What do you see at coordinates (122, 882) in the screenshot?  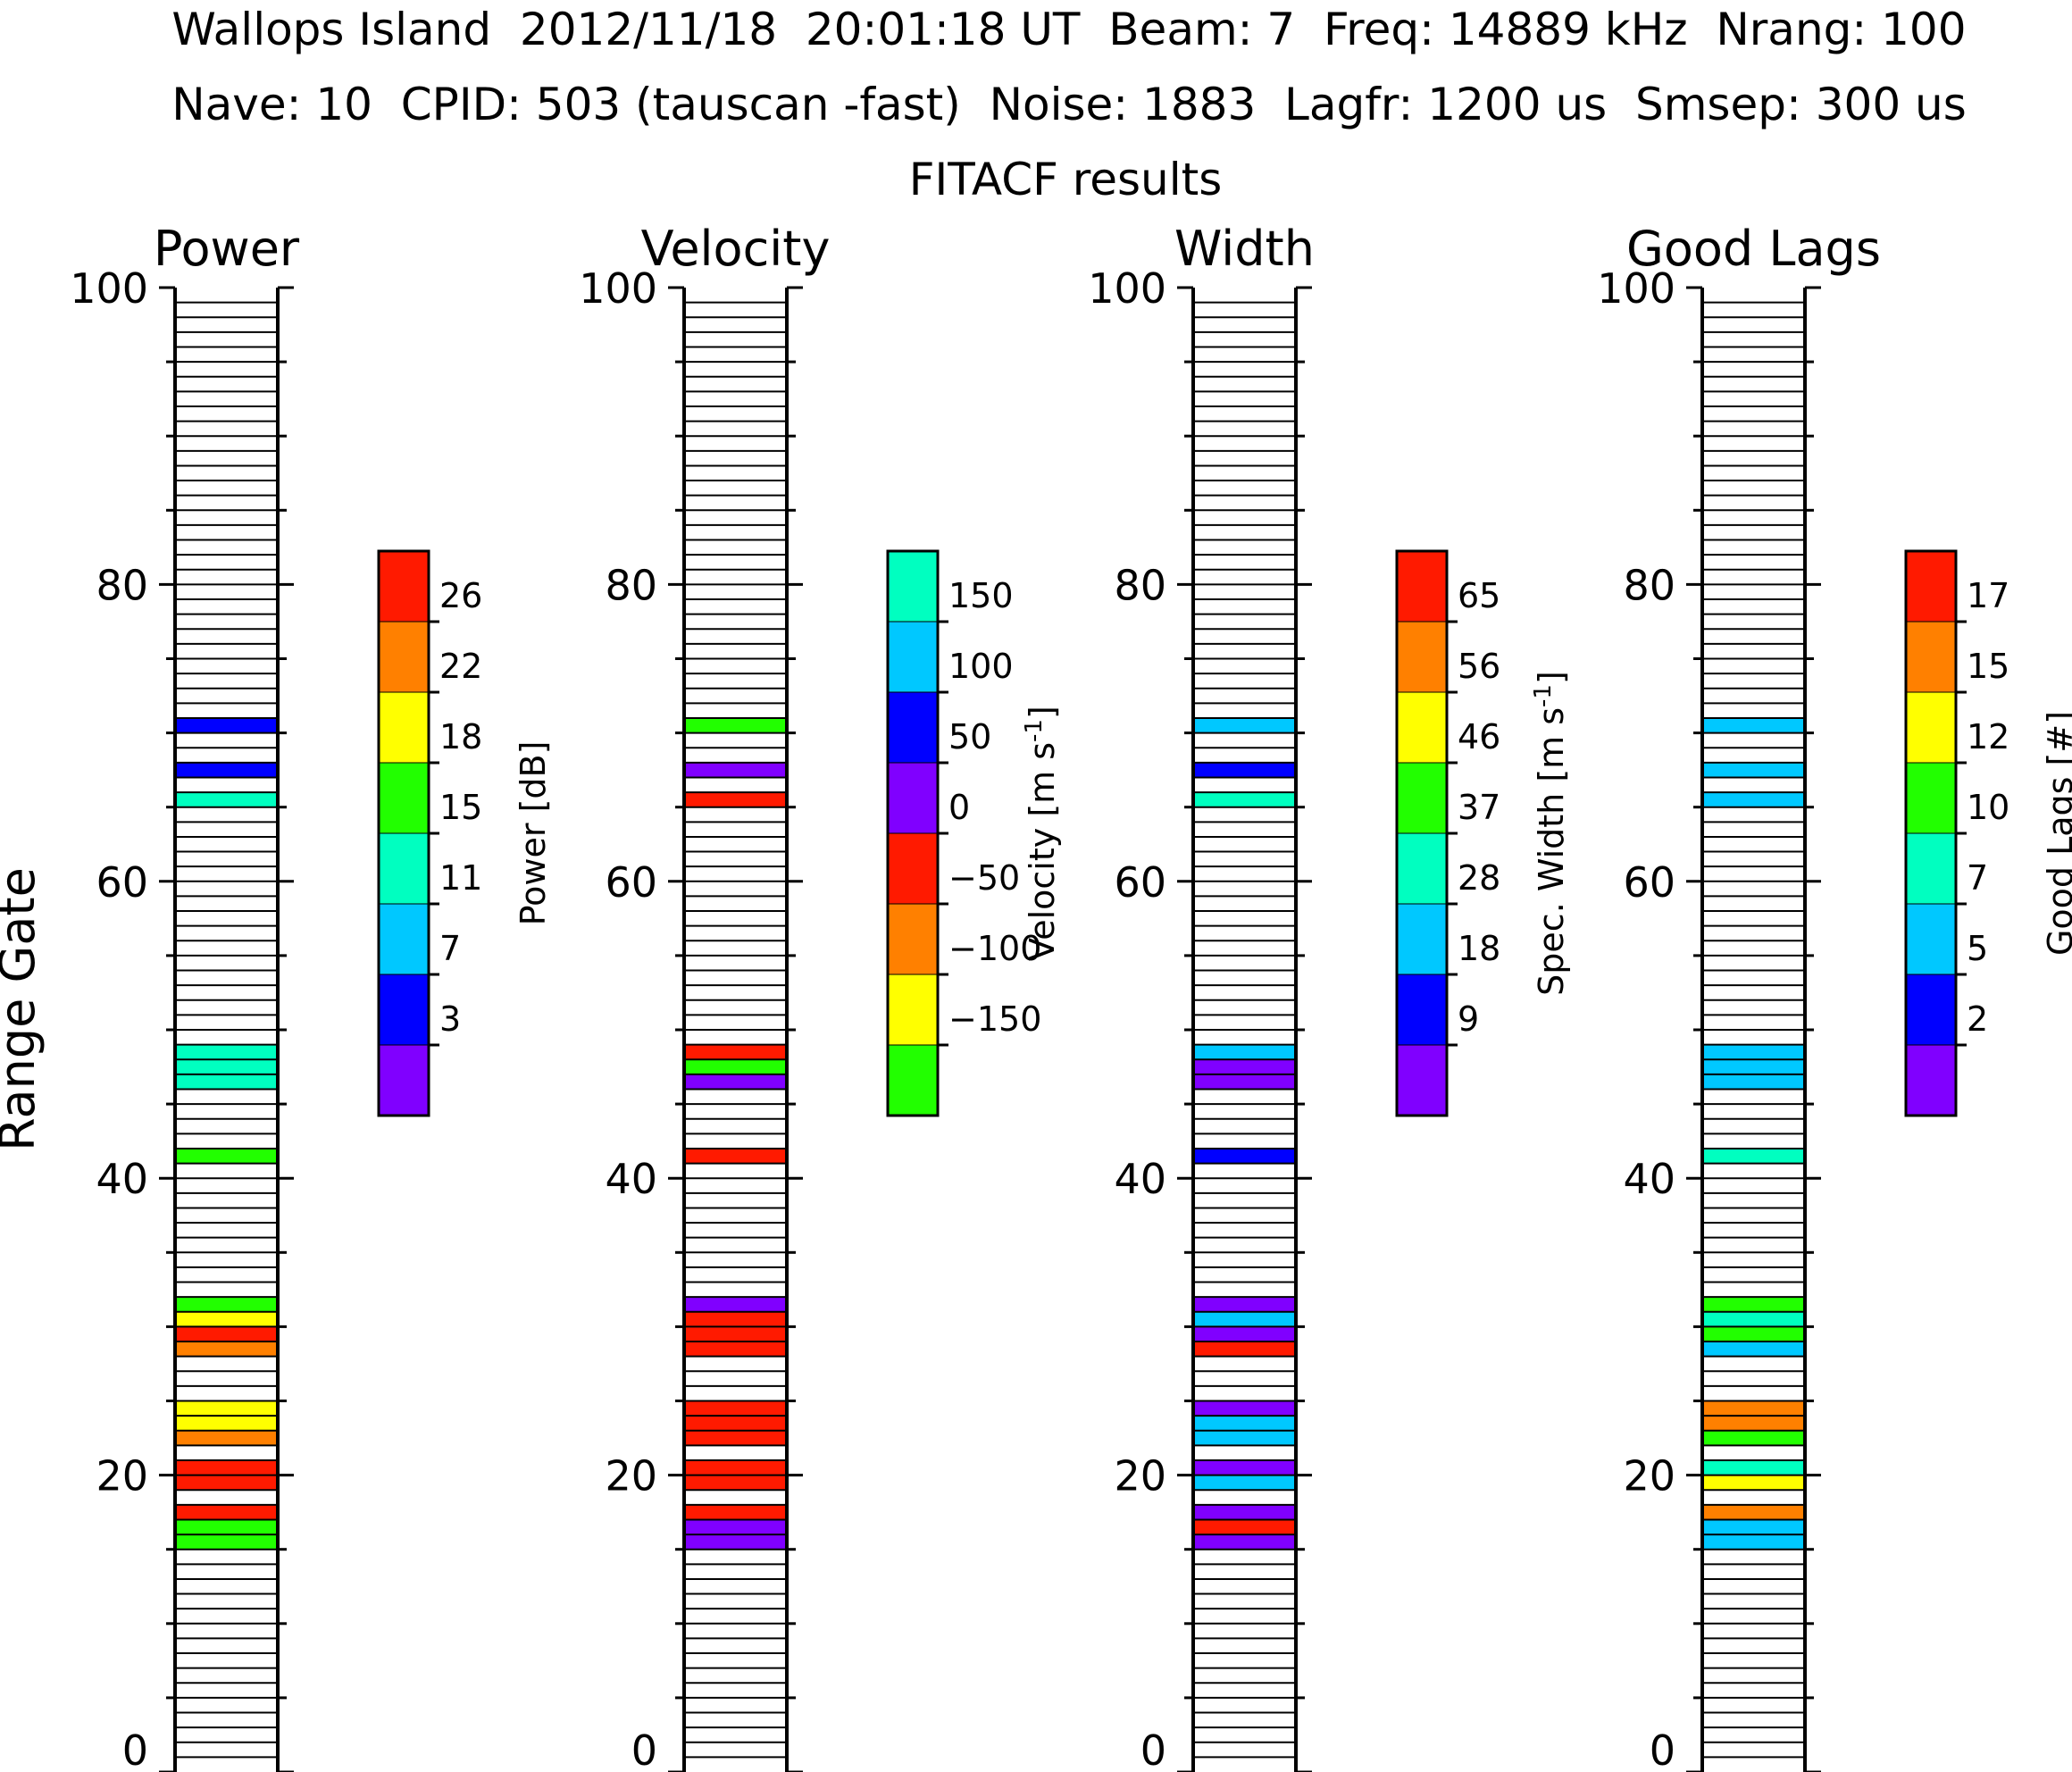 I see `power-y-tick-60: 60` at bounding box center [122, 882].